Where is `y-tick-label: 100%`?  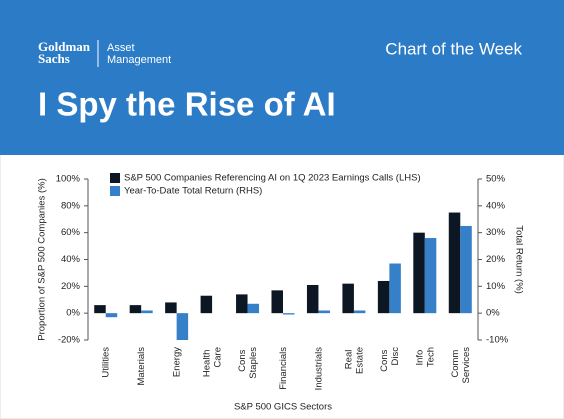
y-tick-label: 100% is located at coordinates (68, 179).